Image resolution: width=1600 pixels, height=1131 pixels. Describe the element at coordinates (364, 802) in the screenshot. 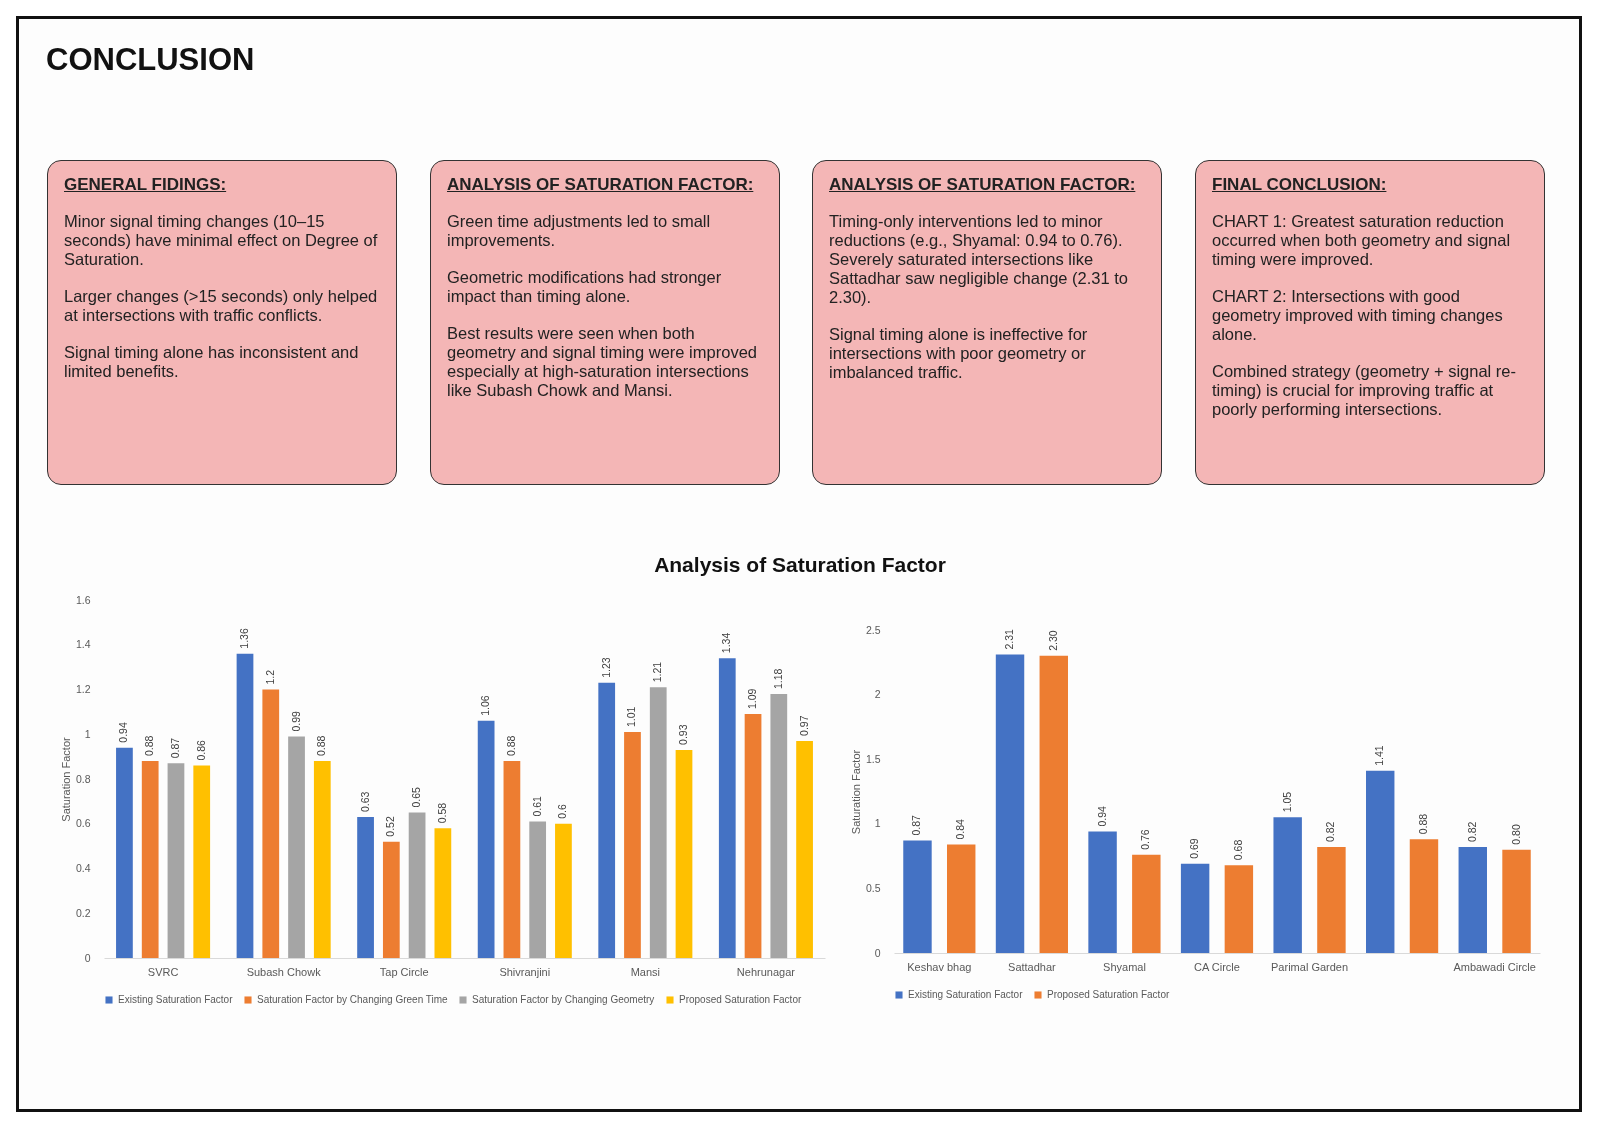

I see `data-label: 0.63` at that location.